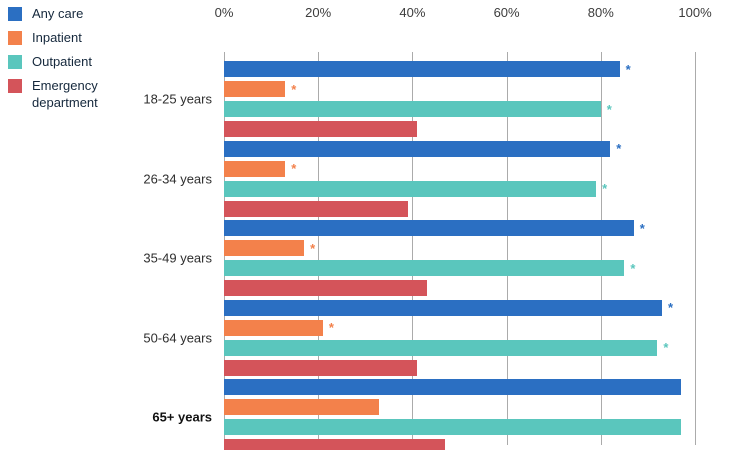  I want to click on x-axis: 0% 20% 40% 60% 80% 100%, so click(366, 13).